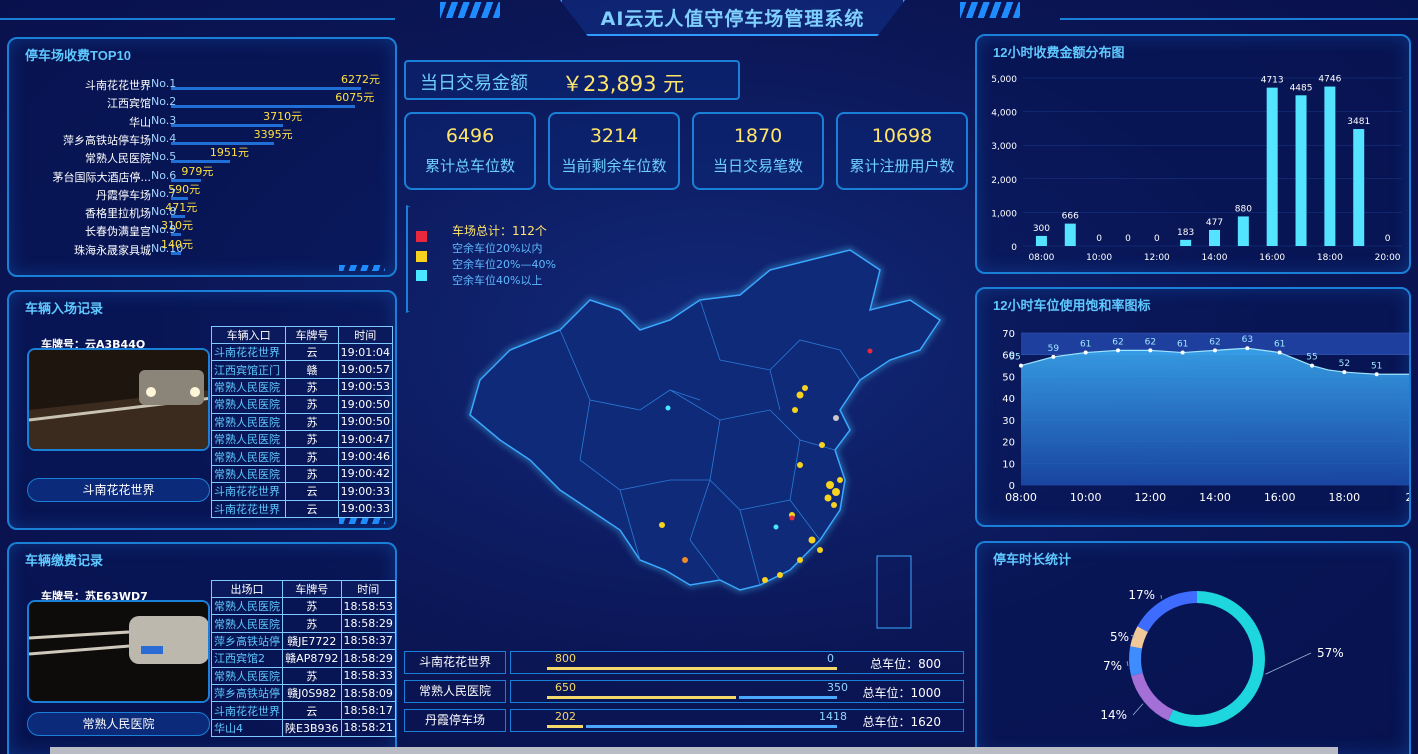 This screenshot has width=1418, height=754. I want to click on entry-plate: 车牌号：云A3B44Q, so click(93, 344).